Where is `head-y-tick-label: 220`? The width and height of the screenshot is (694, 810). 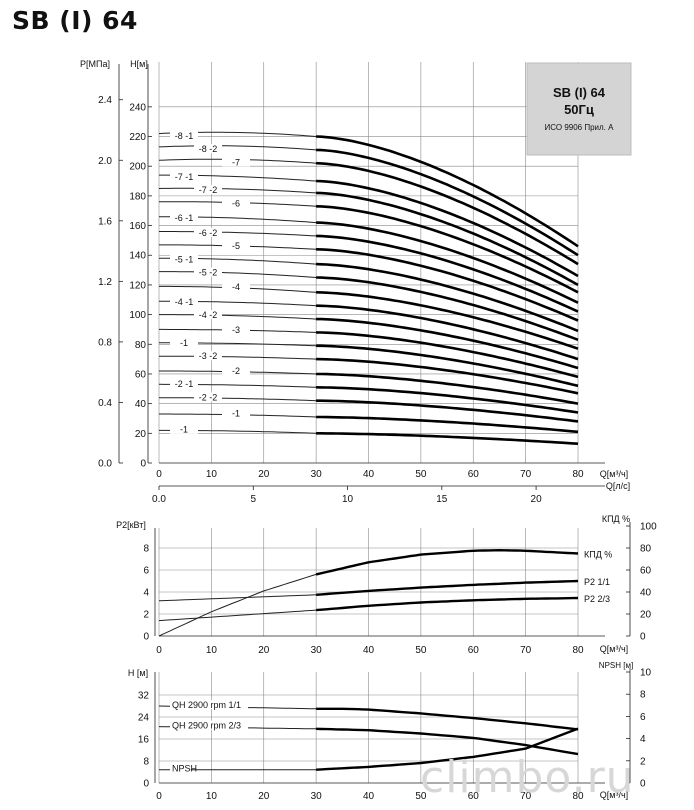
head-y-tick-label: 220 is located at coordinates (137, 137).